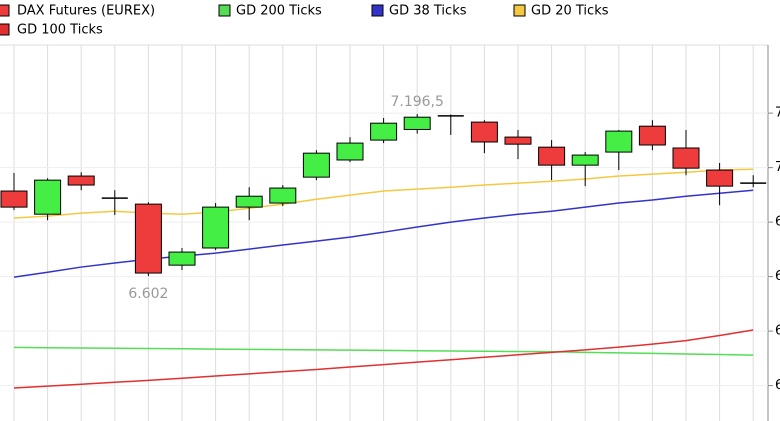 The image size is (780, 421). Describe the element at coordinates (279, 11) in the screenshot. I see `legend-label: GD 200 Ticks` at that location.